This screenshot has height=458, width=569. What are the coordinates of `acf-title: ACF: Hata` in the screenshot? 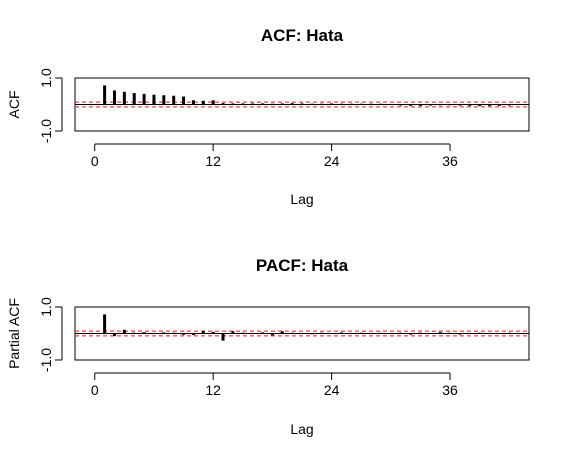 It's located at (302, 35).